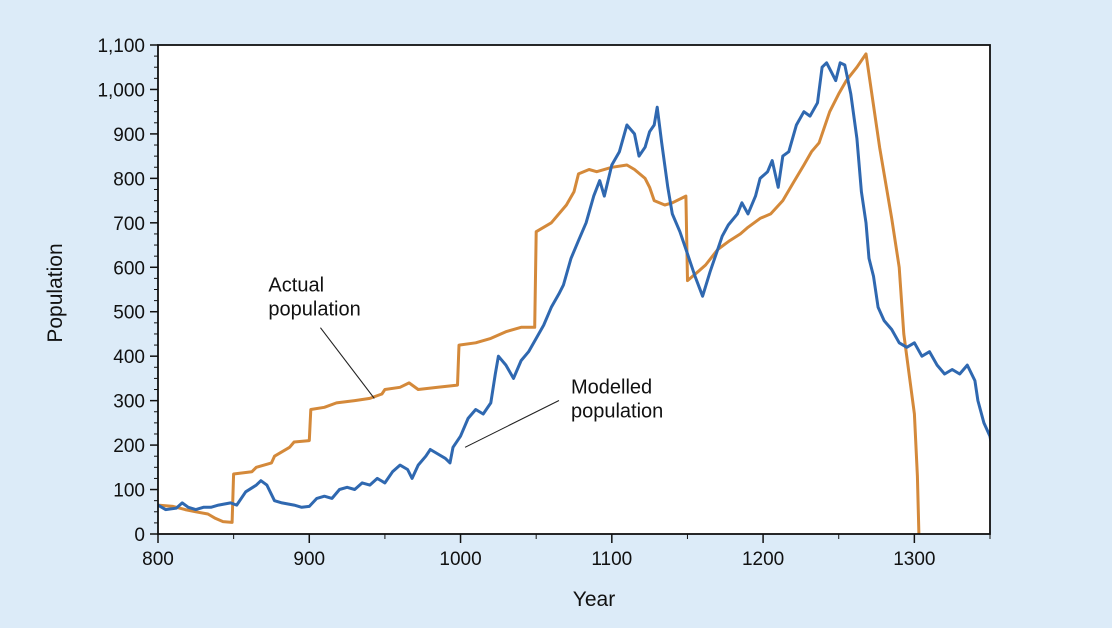 This screenshot has height=628, width=1112. What do you see at coordinates (129, 268) in the screenshot?
I see `y-tick-label: 600` at bounding box center [129, 268].